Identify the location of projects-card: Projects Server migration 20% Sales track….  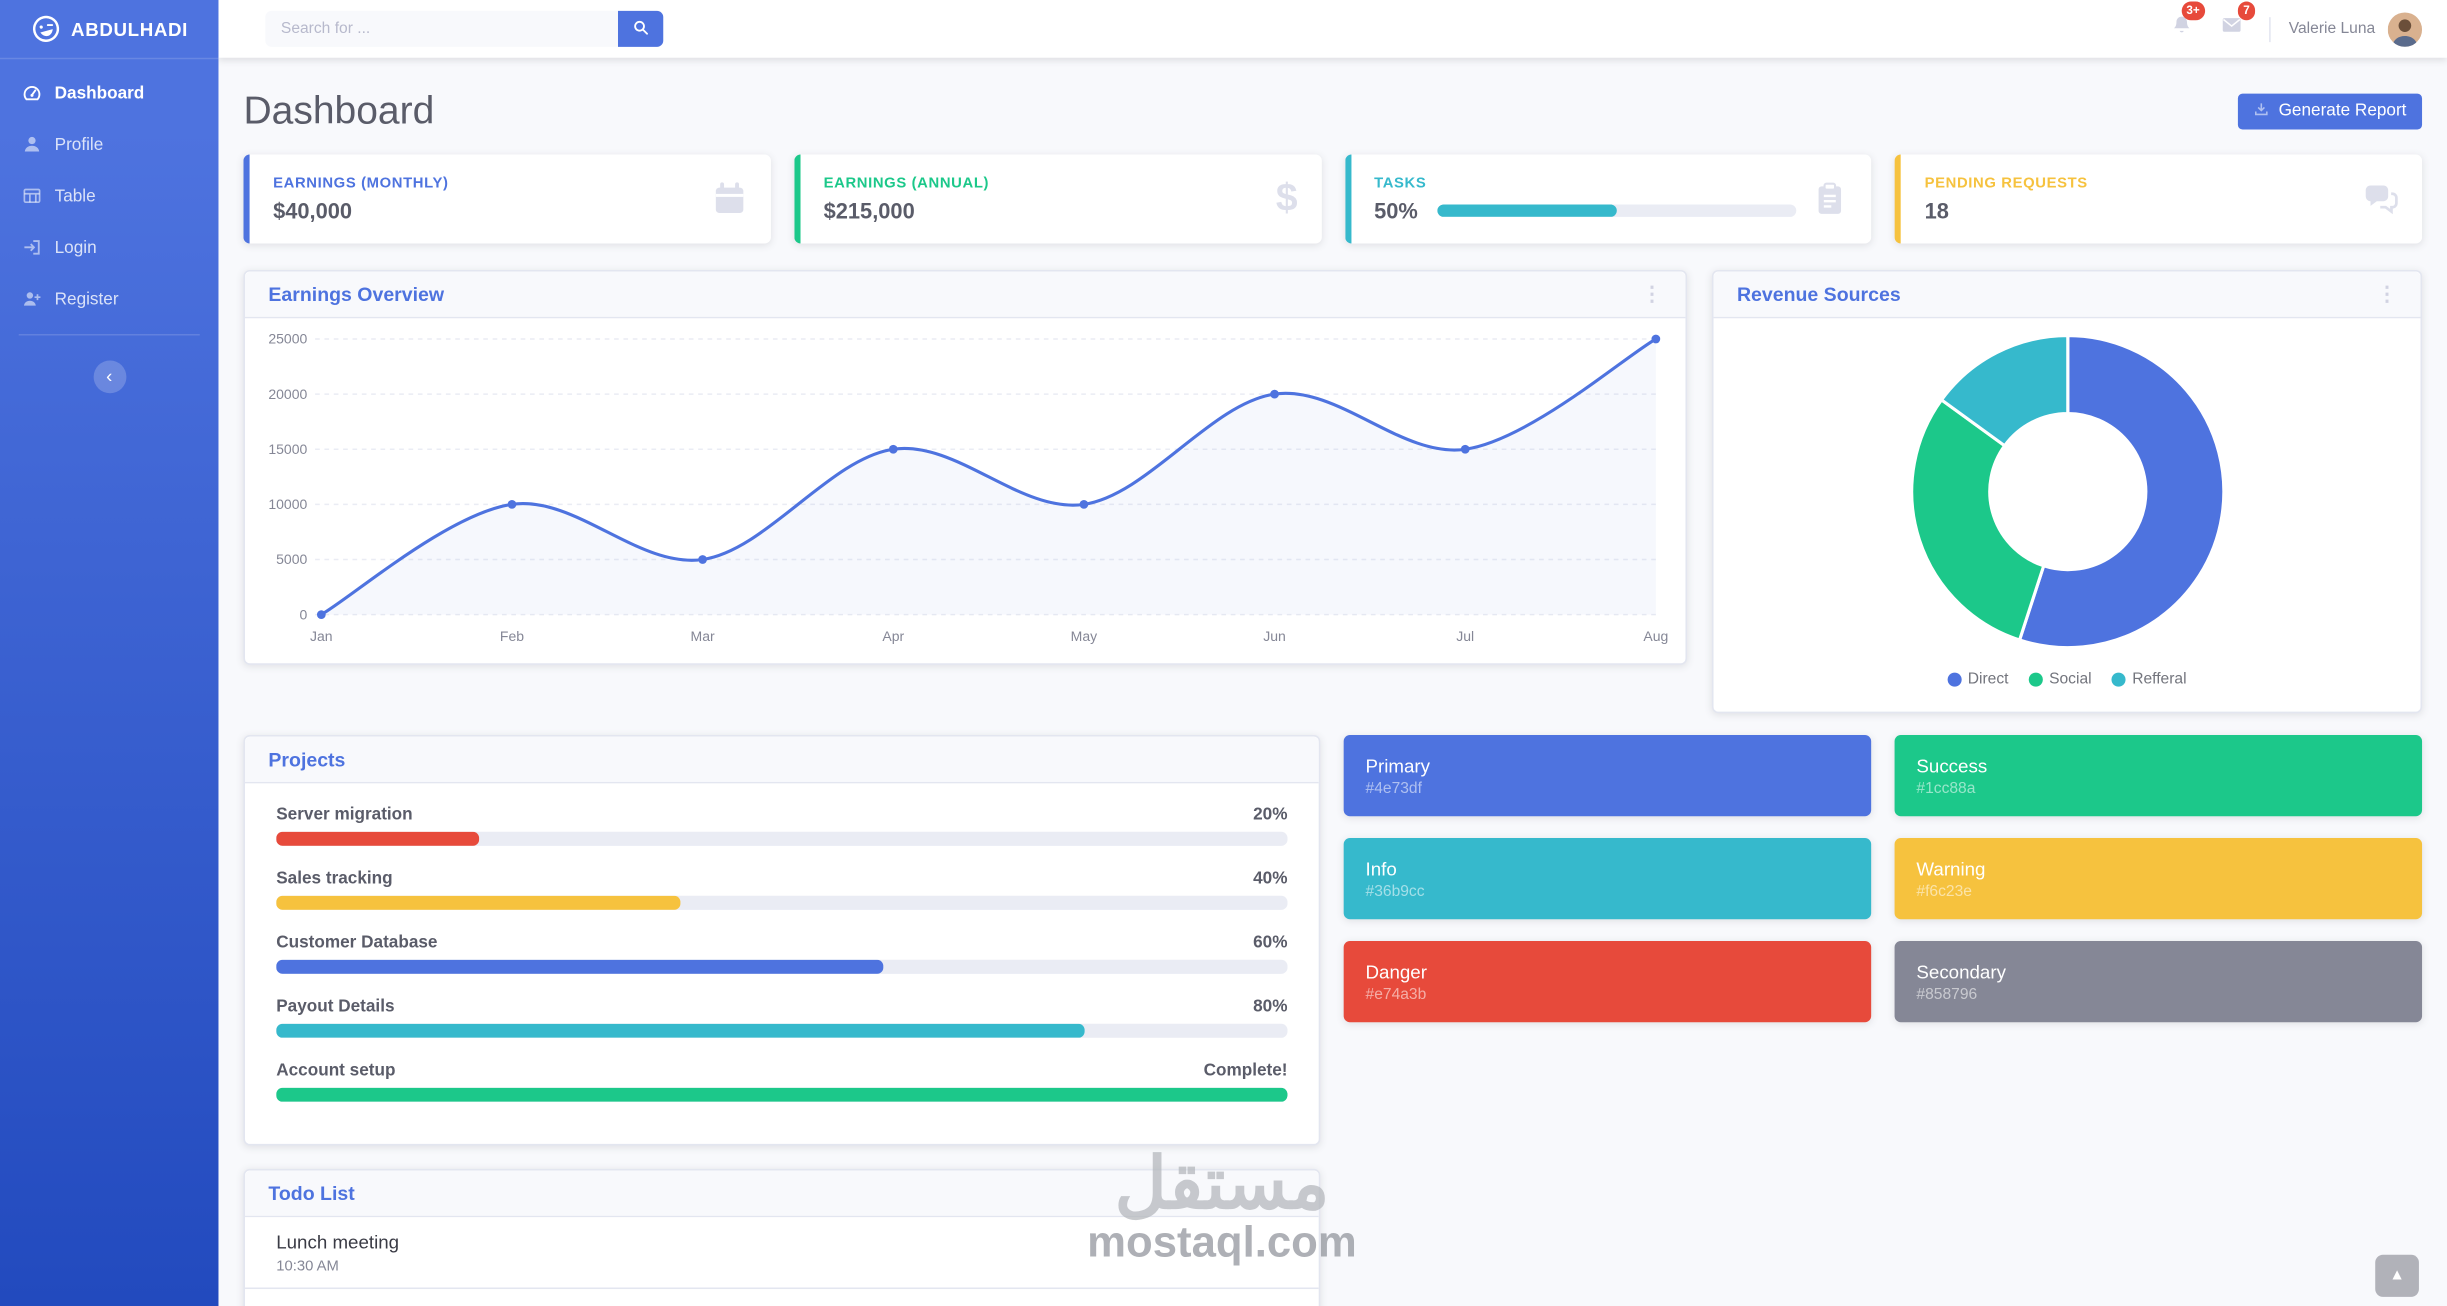
(782, 941).